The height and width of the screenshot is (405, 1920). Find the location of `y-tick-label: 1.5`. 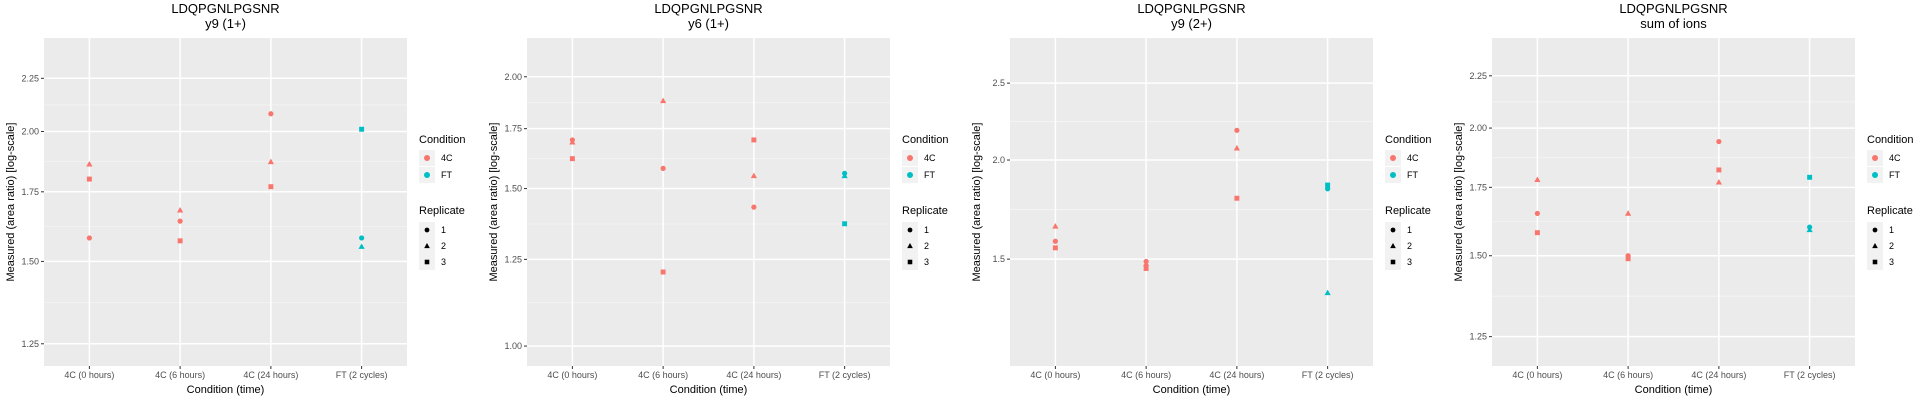

y-tick-label: 1.5 is located at coordinates (998, 259).